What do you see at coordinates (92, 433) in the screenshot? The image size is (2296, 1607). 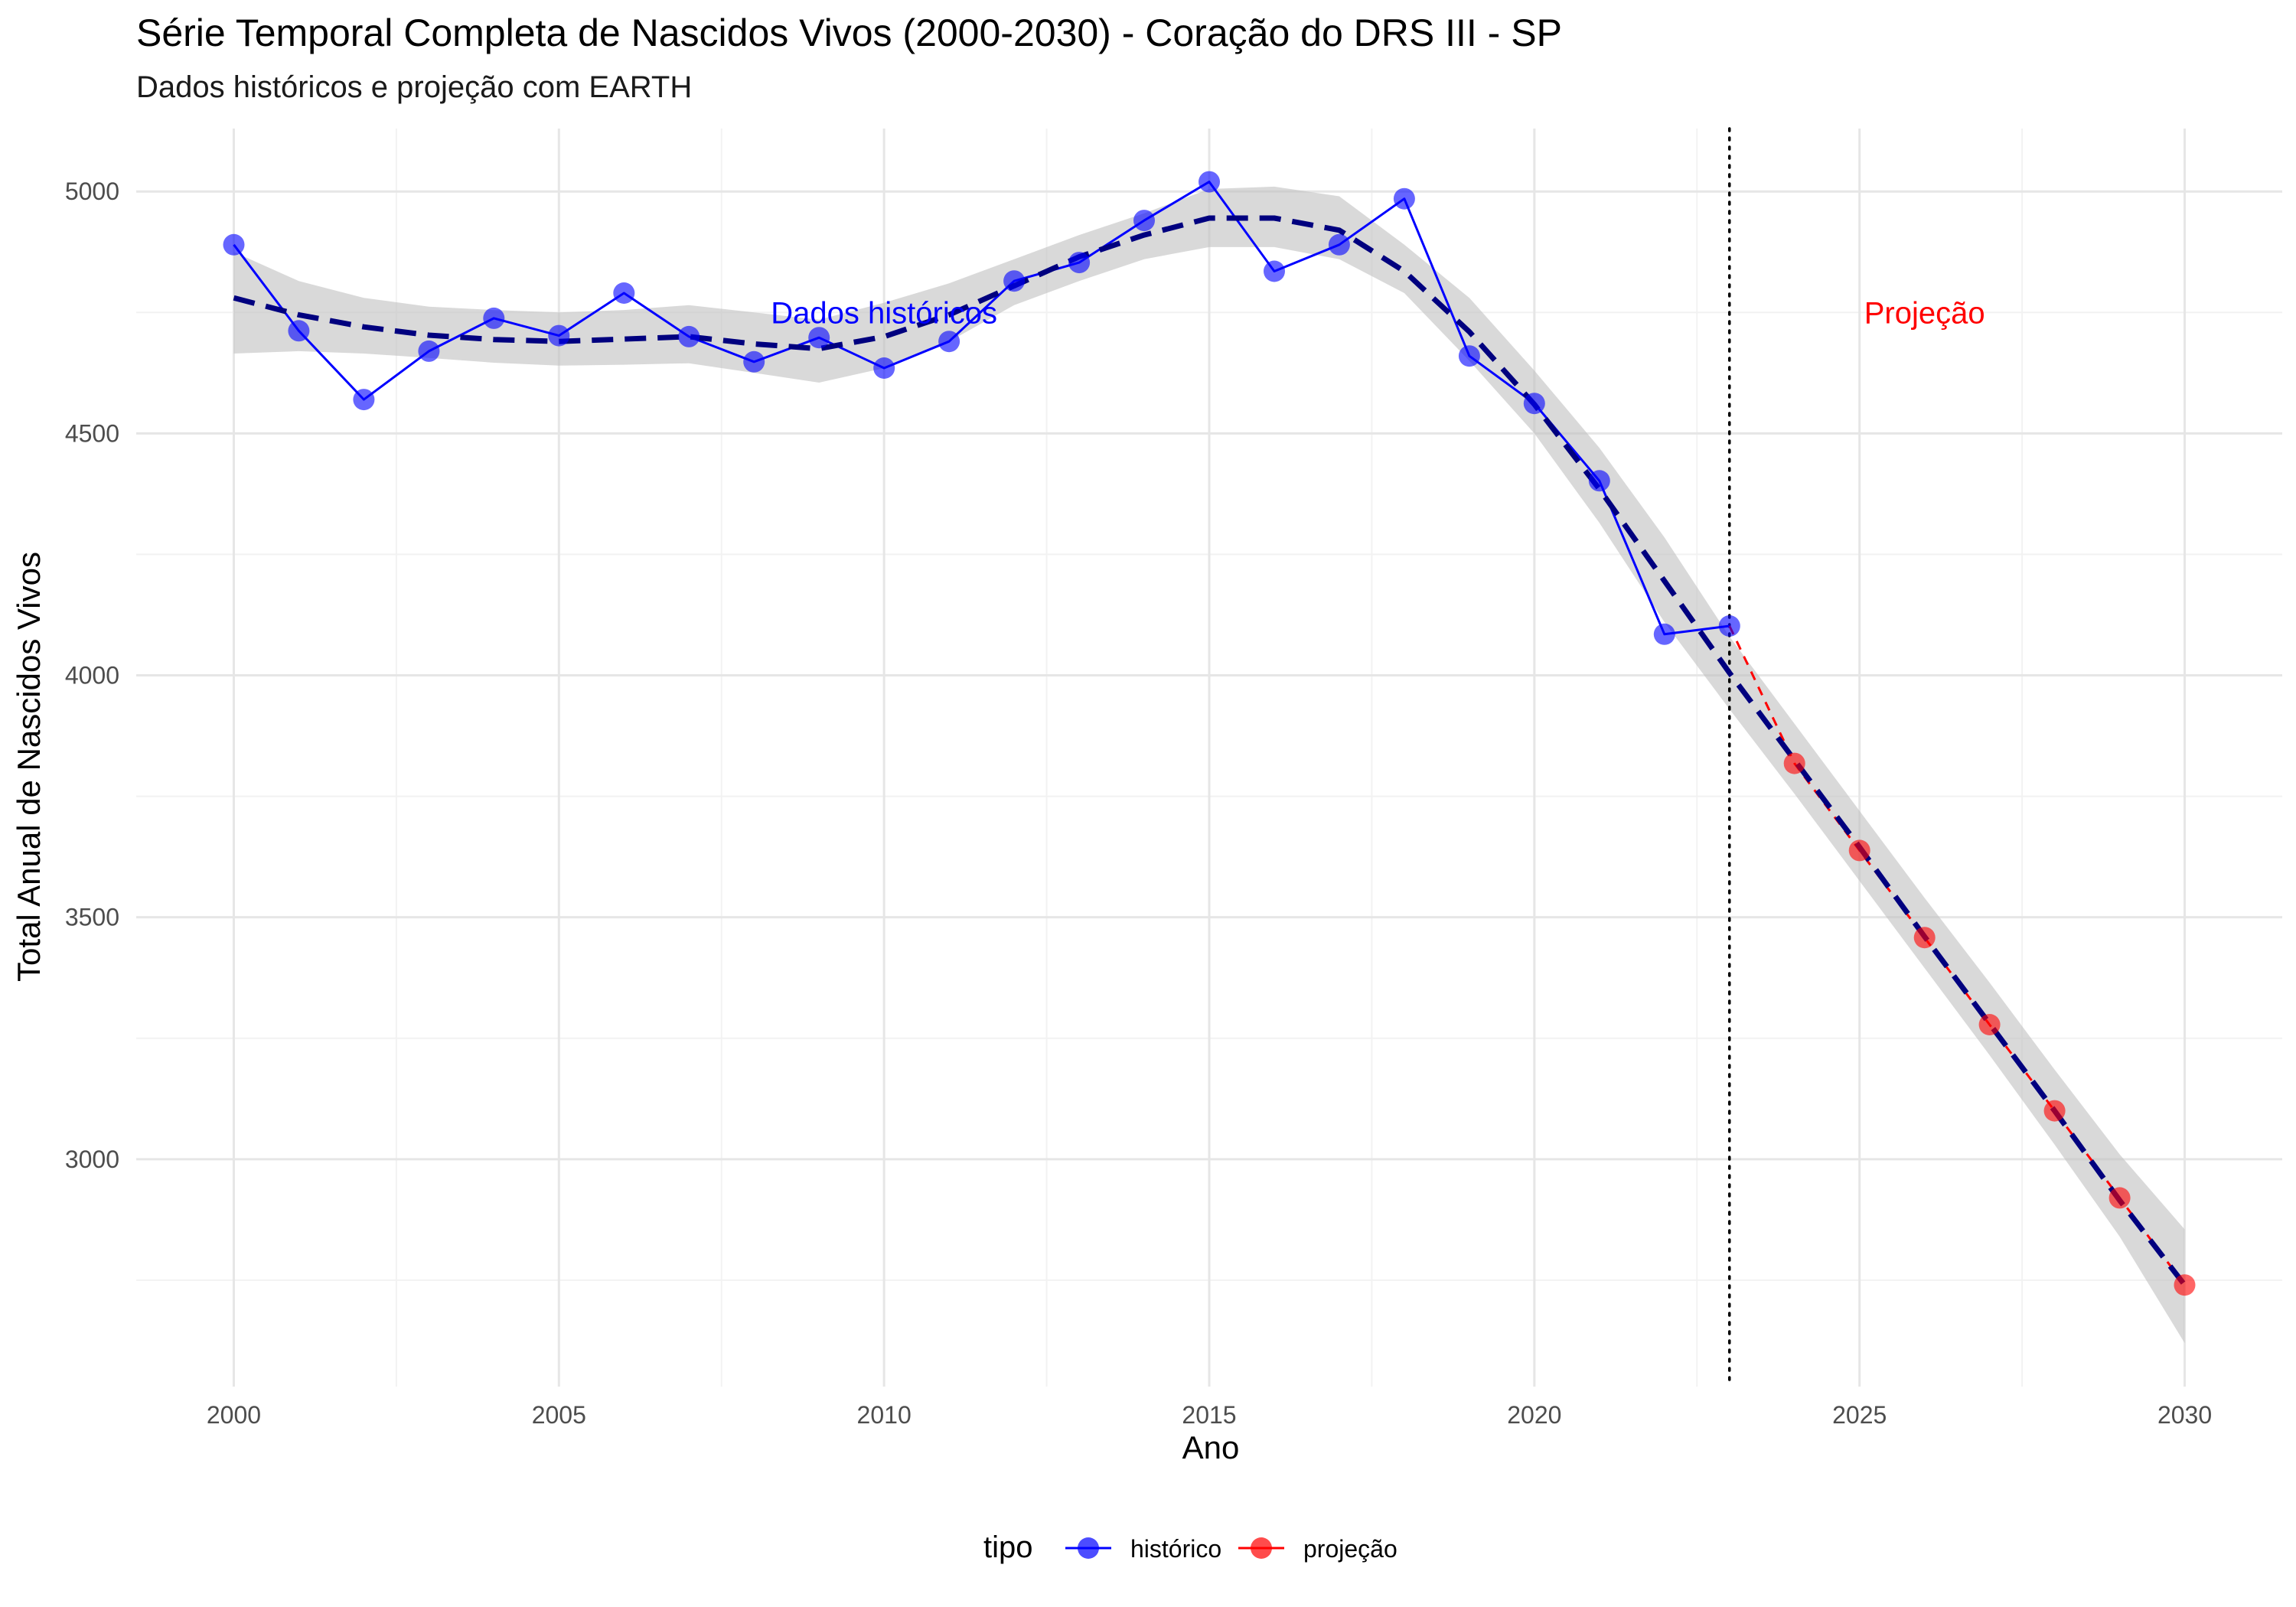 I see `y-tick-label: 4500` at bounding box center [92, 433].